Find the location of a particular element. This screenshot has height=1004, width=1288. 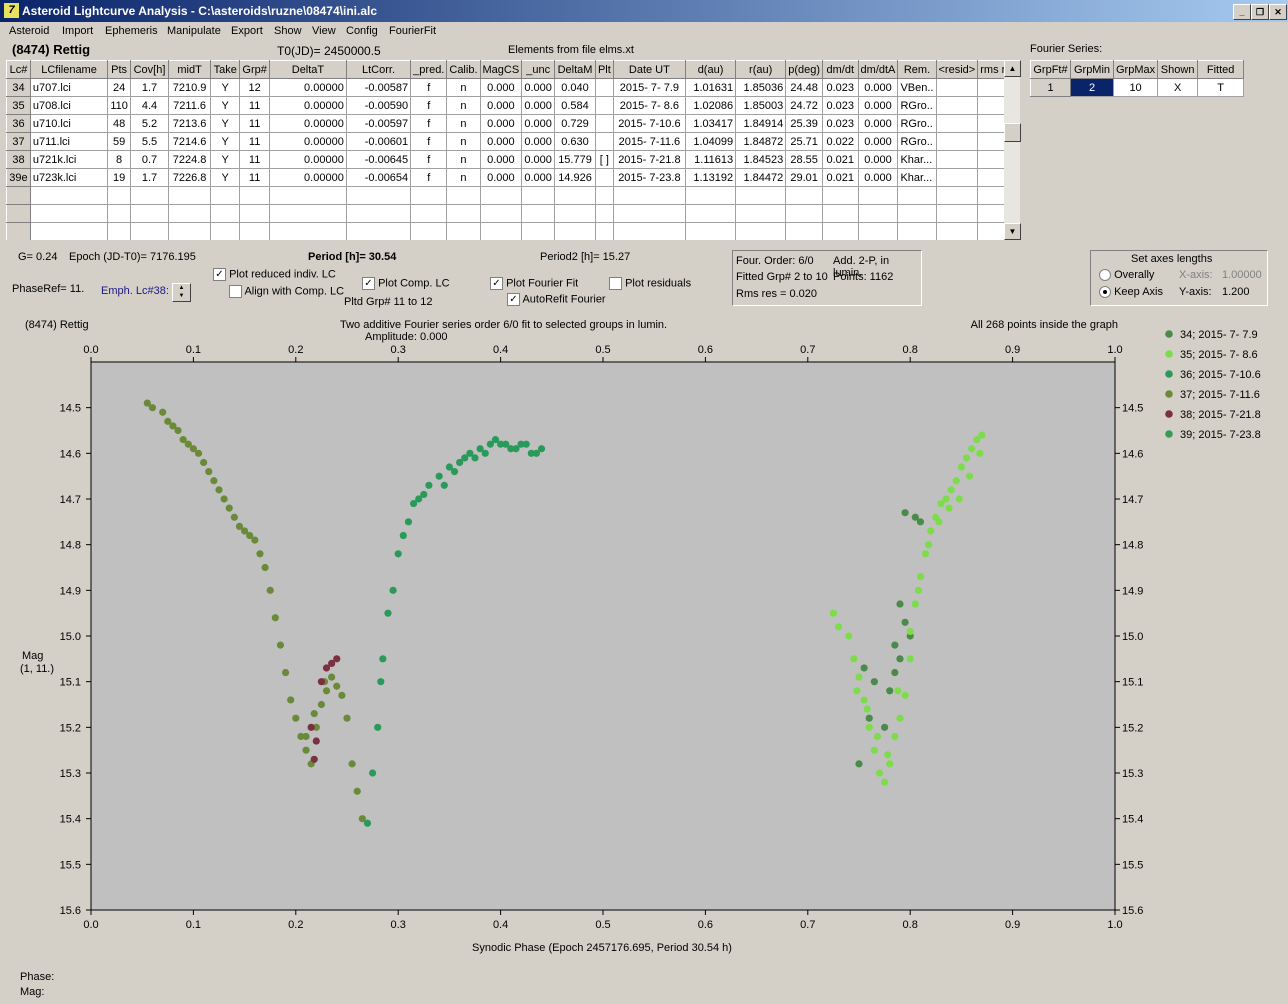

restore-button: ❐ is located at coordinates (1260, 12).